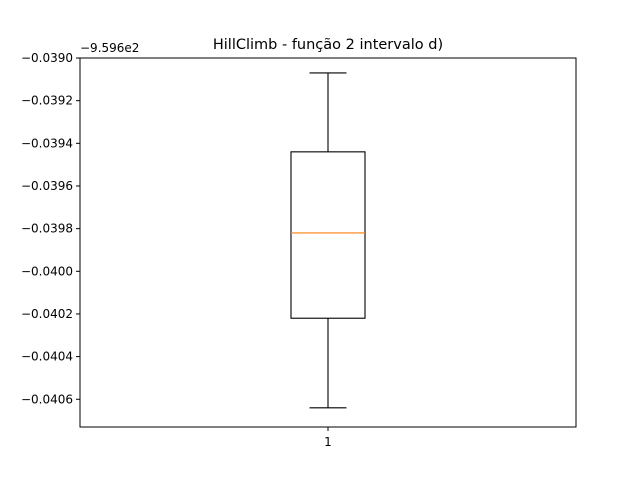 This screenshot has width=640, height=480. Describe the element at coordinates (328, 442) in the screenshot. I see `x-tick-label: 1` at that location.